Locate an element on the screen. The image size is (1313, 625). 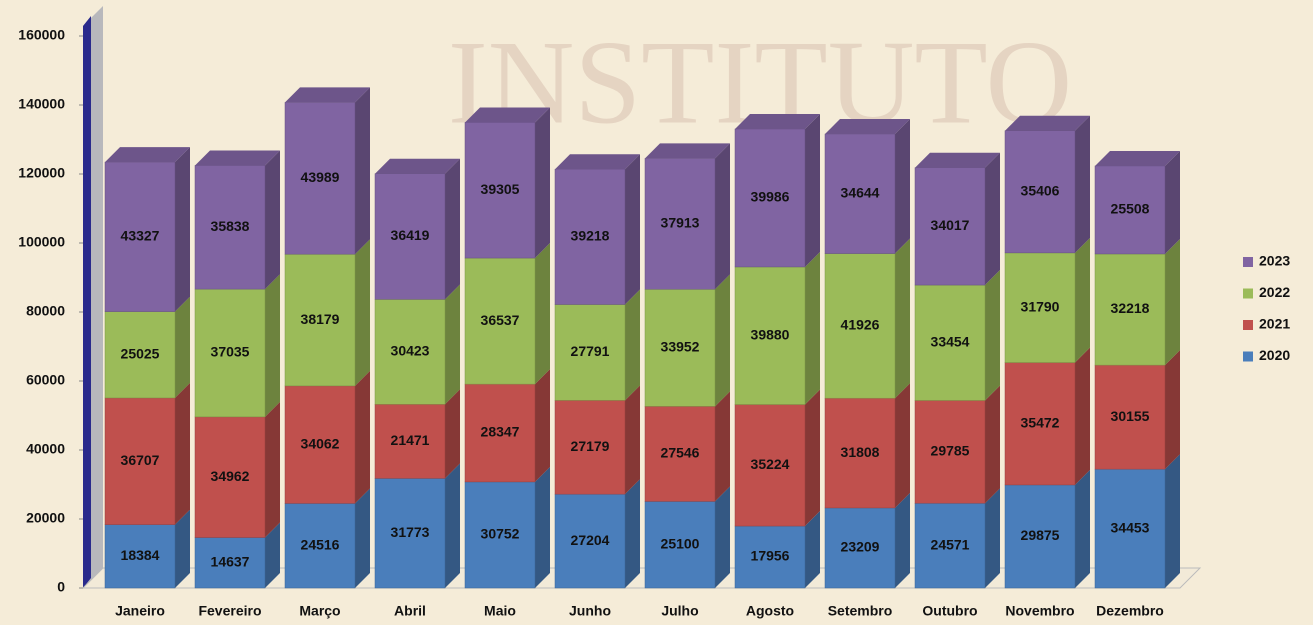
data-label: 17956 is located at coordinates (770, 556).